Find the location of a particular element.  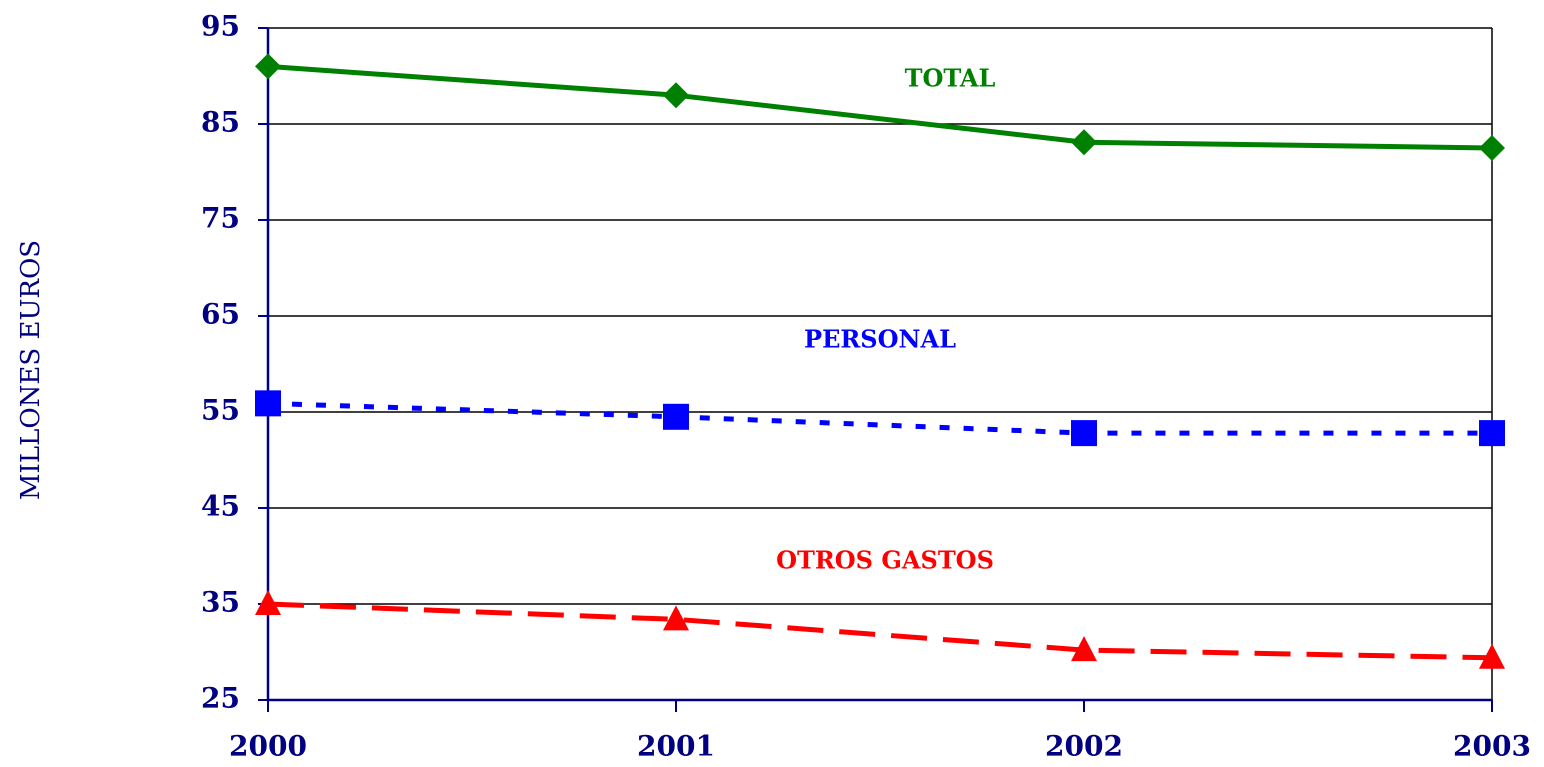

y-tick-label: 55 is located at coordinates (220, 410).